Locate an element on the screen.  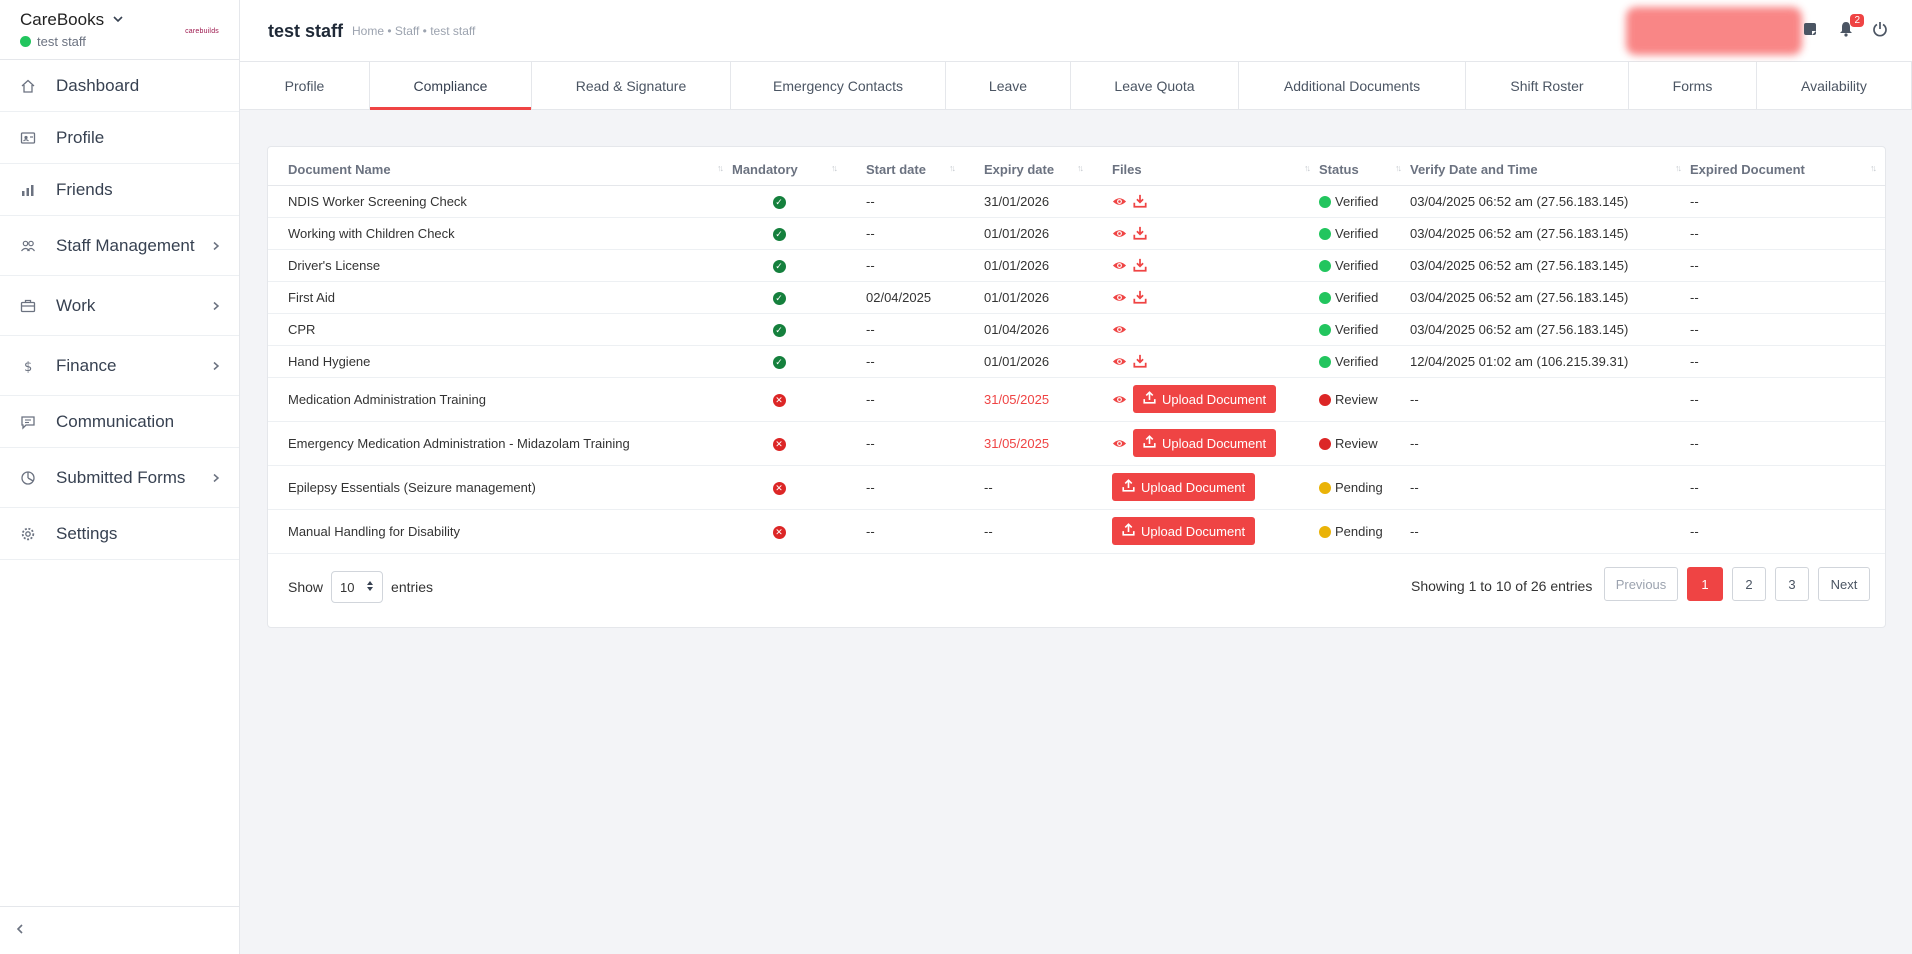
tab-profile: Profile is located at coordinates (305, 86).